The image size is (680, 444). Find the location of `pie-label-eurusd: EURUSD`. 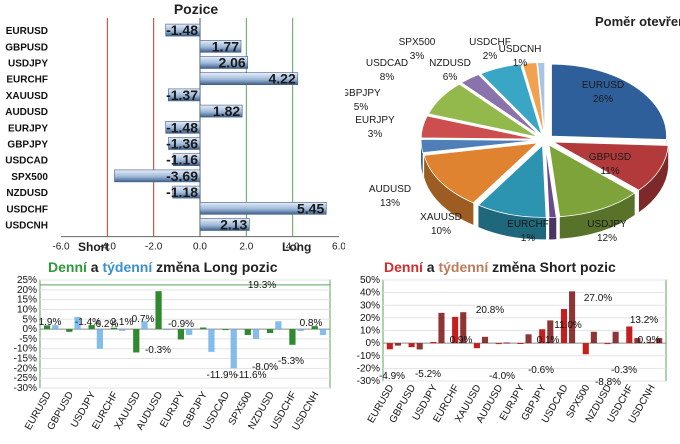

pie-label-eurusd: EURUSD is located at coordinates (603, 85).